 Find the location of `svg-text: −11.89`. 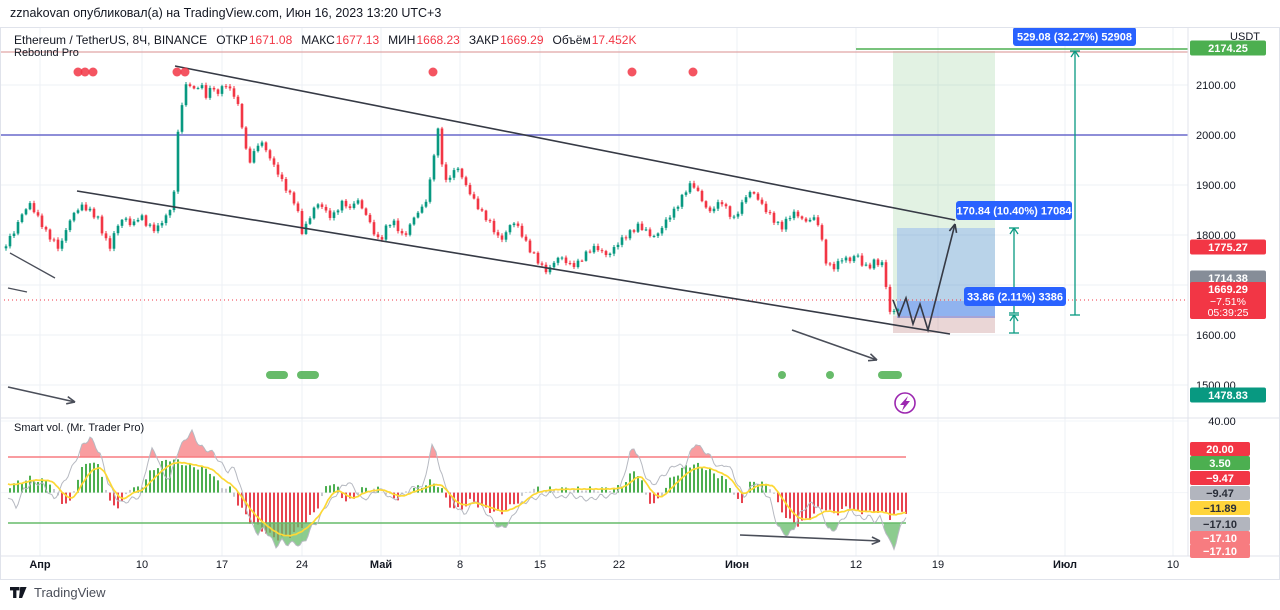

svg-text: −11.89 is located at coordinates (1219, 509).